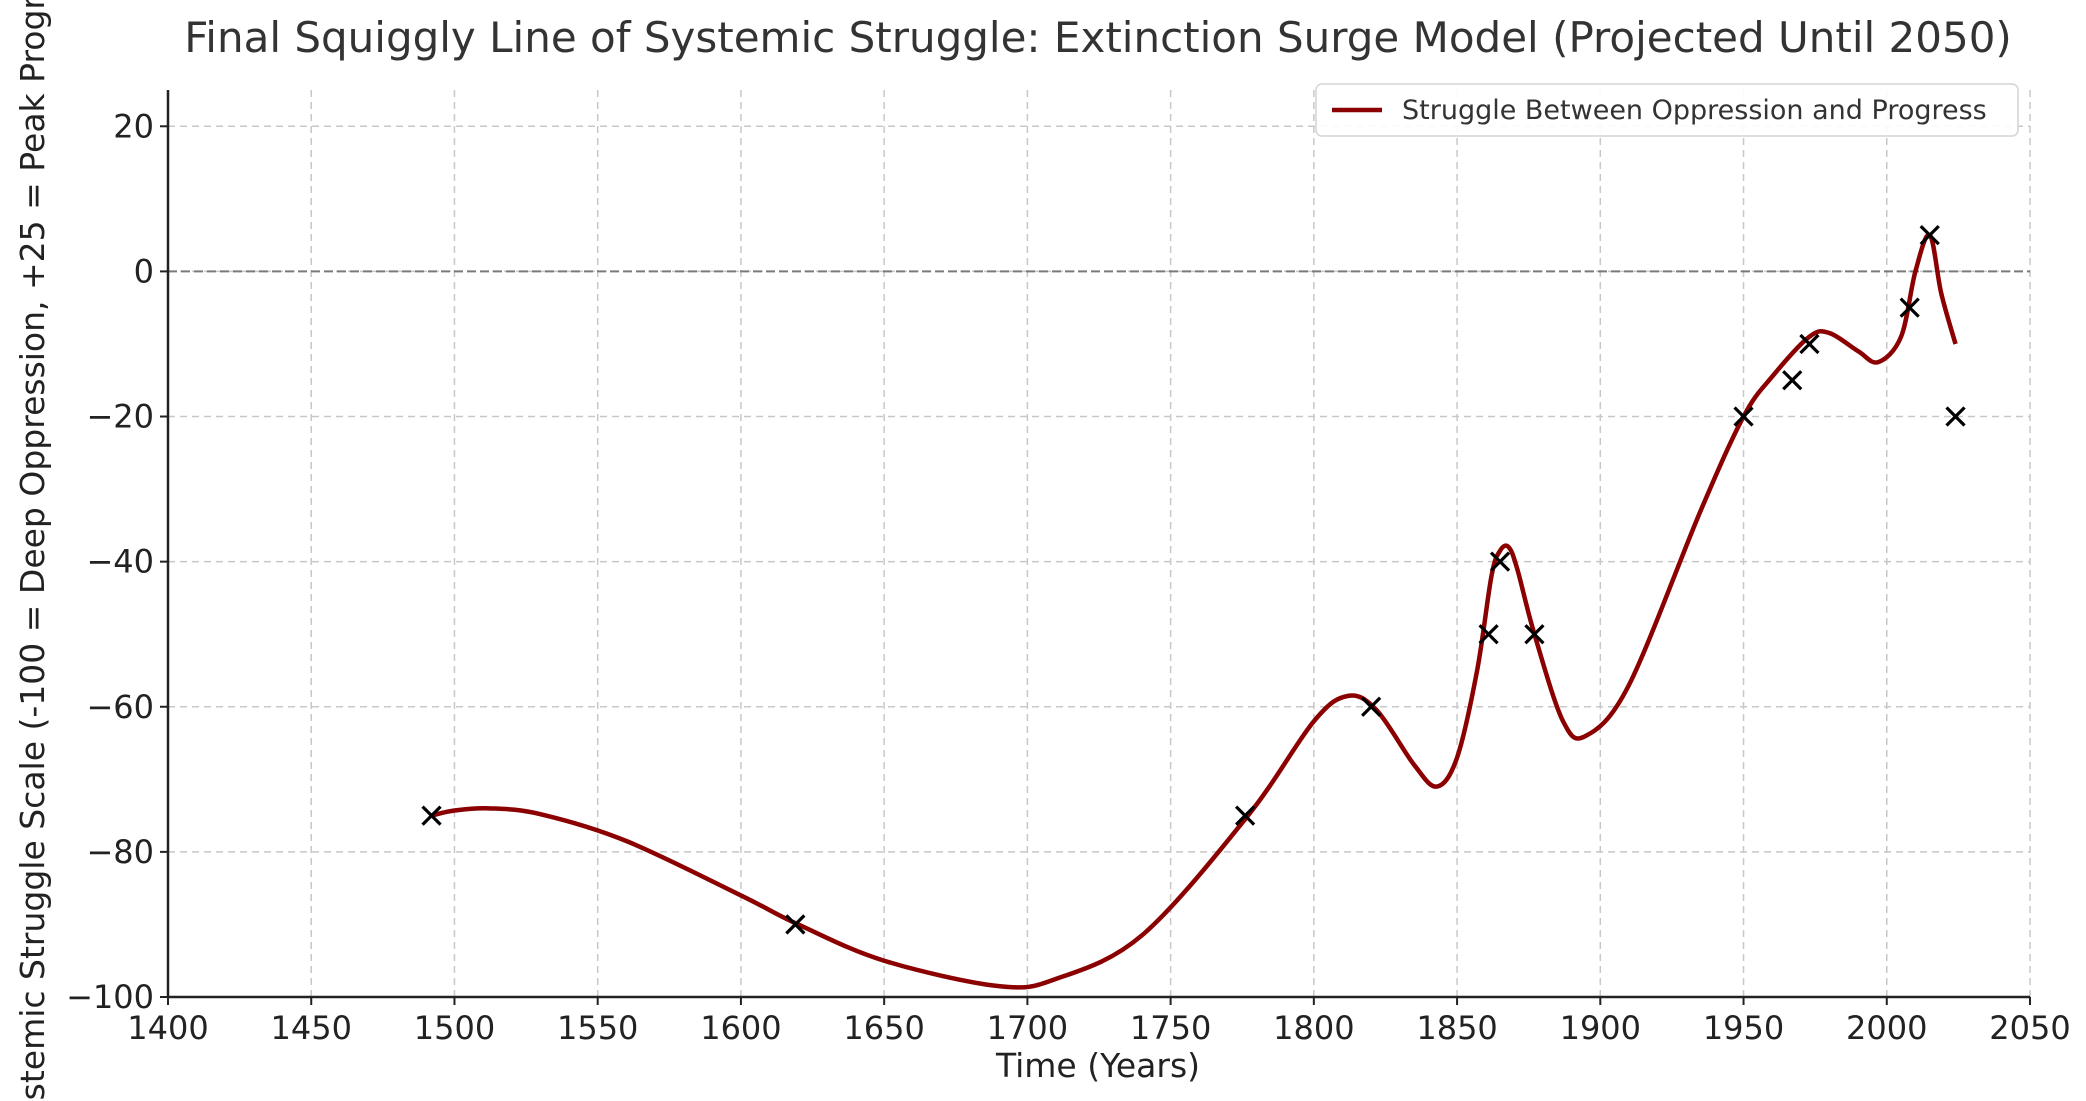  I want to click on y-tick-label: −20, so click(120, 417).